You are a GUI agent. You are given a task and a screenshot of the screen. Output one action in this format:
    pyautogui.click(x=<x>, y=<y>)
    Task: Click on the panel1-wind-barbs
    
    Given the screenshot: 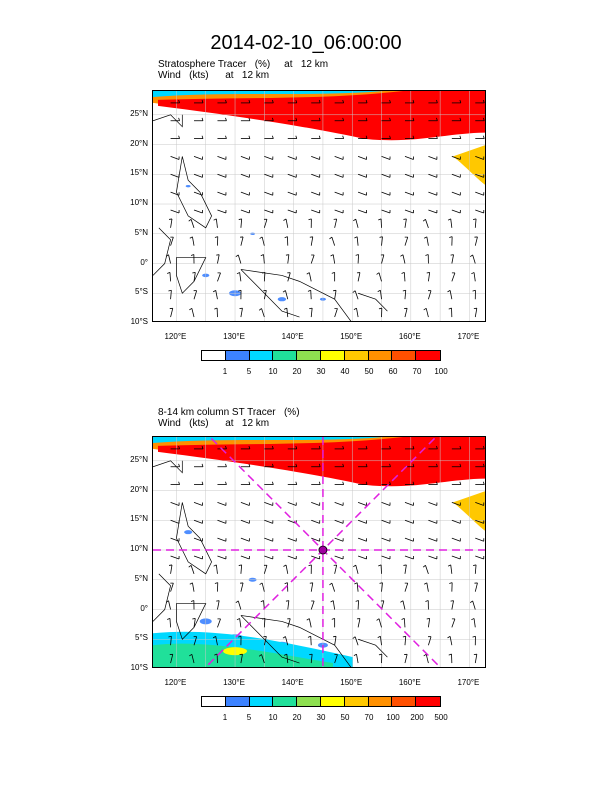 What is the action you would take?
    pyautogui.click(x=325, y=208)
    